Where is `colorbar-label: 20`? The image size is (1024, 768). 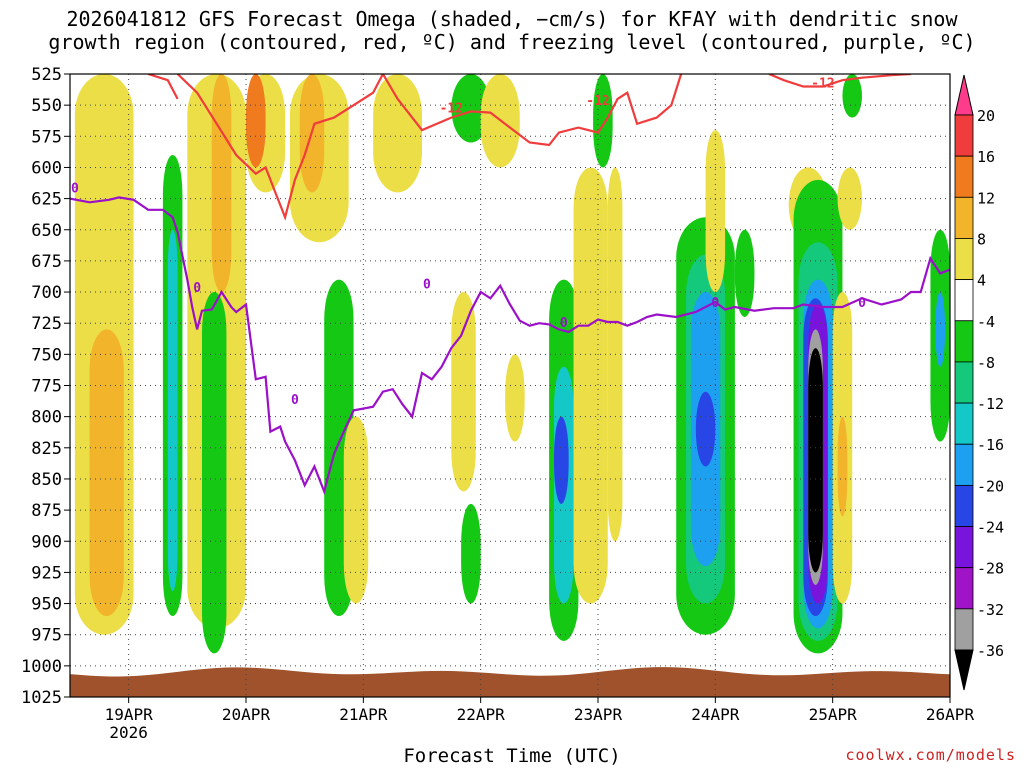
colorbar-label: 20 is located at coordinates (986, 116).